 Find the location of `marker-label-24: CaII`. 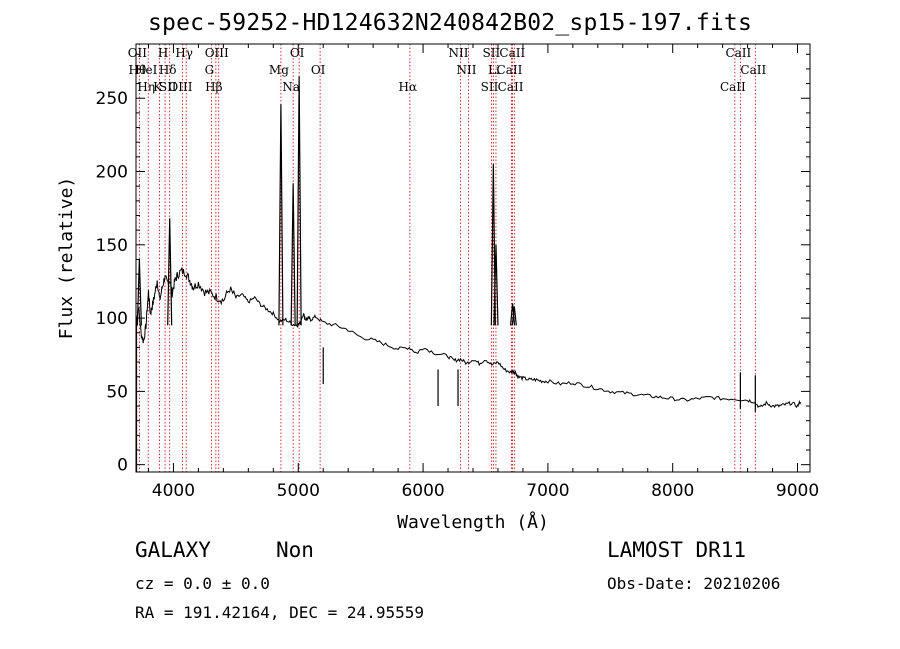

marker-label-24: CaII is located at coordinates (512, 53).